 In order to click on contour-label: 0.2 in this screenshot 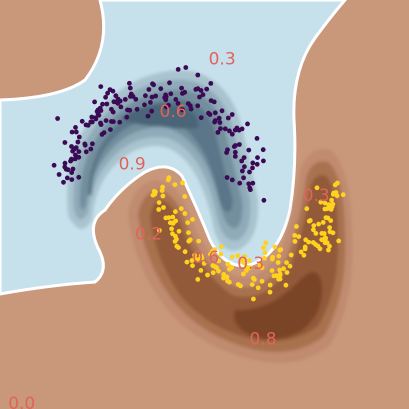, I will do `click(148, 235)`.